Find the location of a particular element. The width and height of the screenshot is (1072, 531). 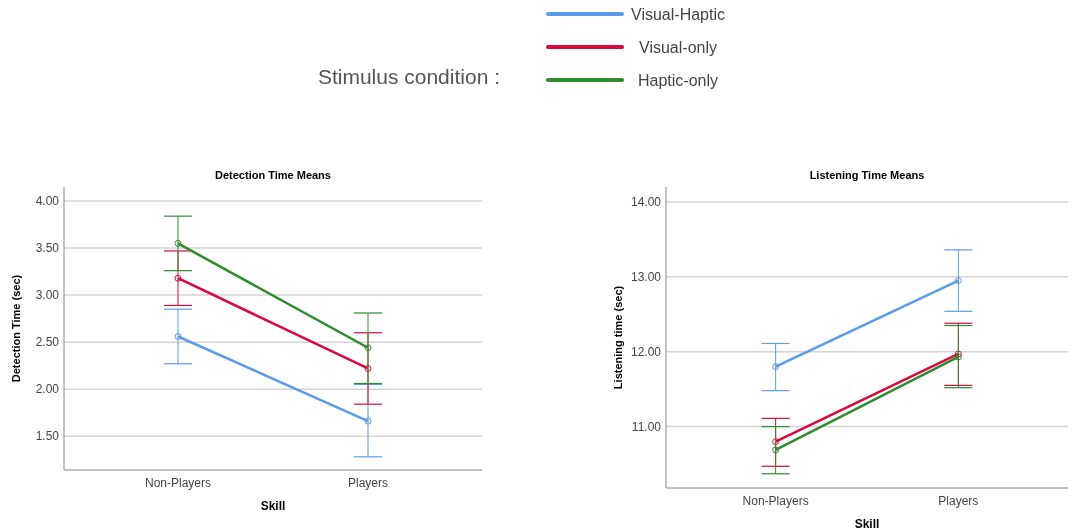

y-tick-label: 4.00 is located at coordinates (47, 201).